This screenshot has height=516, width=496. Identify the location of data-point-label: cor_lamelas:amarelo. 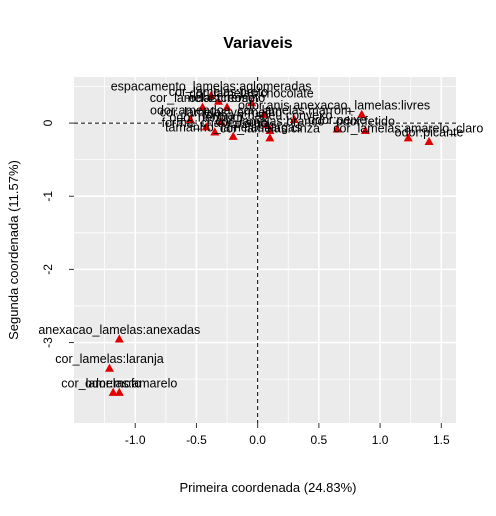
(119, 383).